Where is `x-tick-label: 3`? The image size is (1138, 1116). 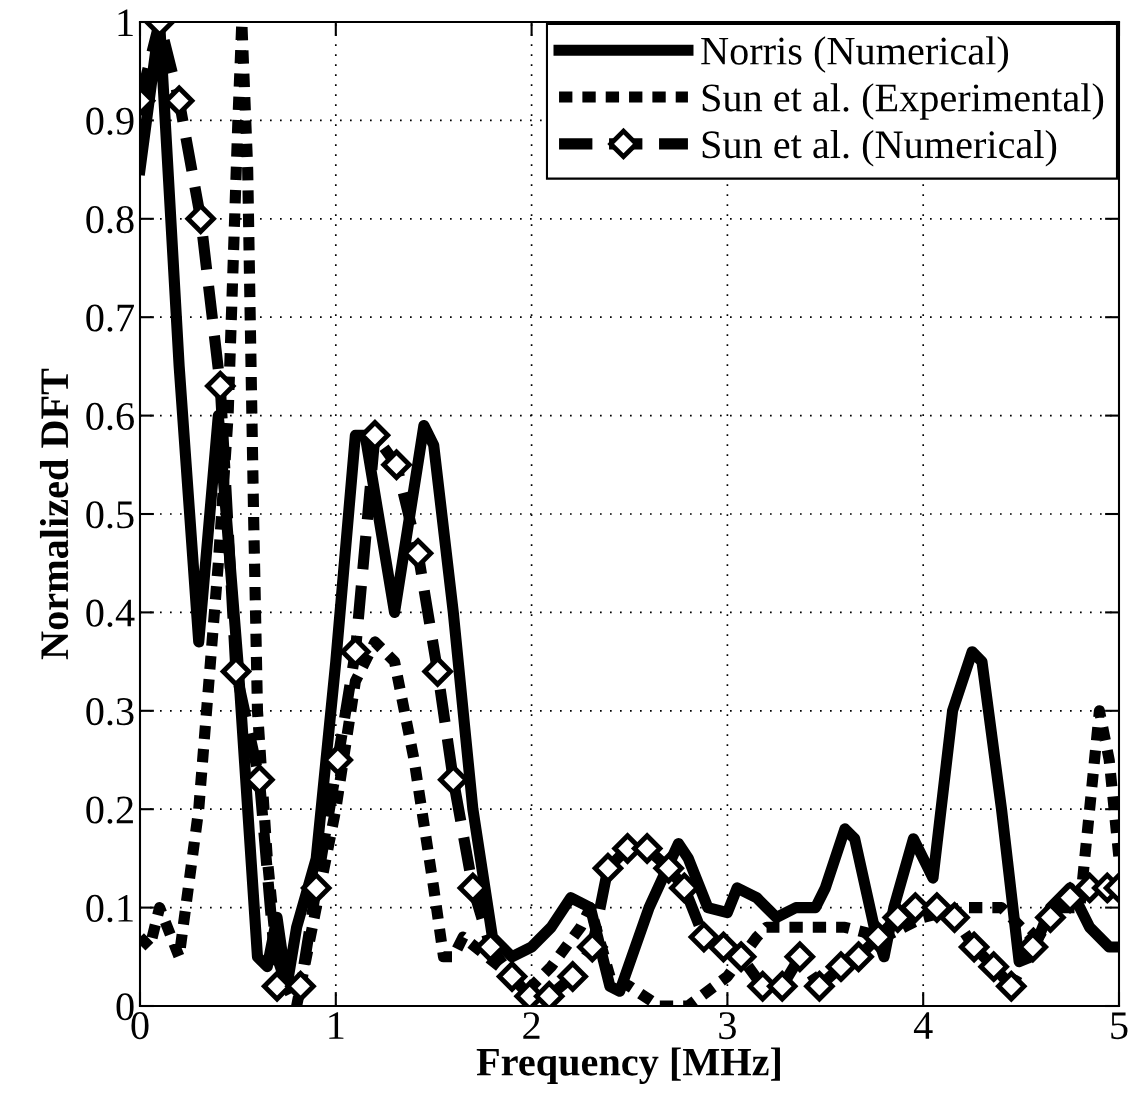
x-tick-label: 3 is located at coordinates (727, 1026).